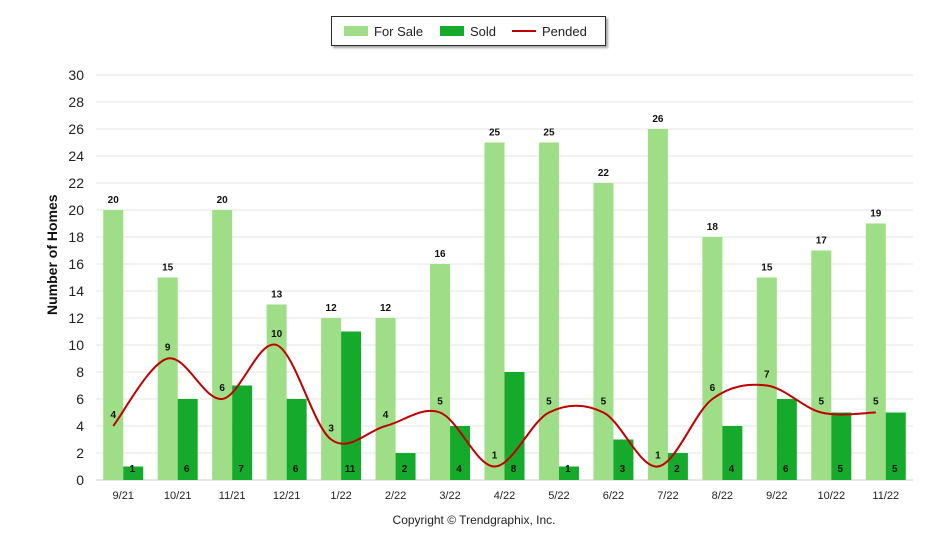  I want to click on chart-legend: For Sale Sold Pended, so click(468, 31).